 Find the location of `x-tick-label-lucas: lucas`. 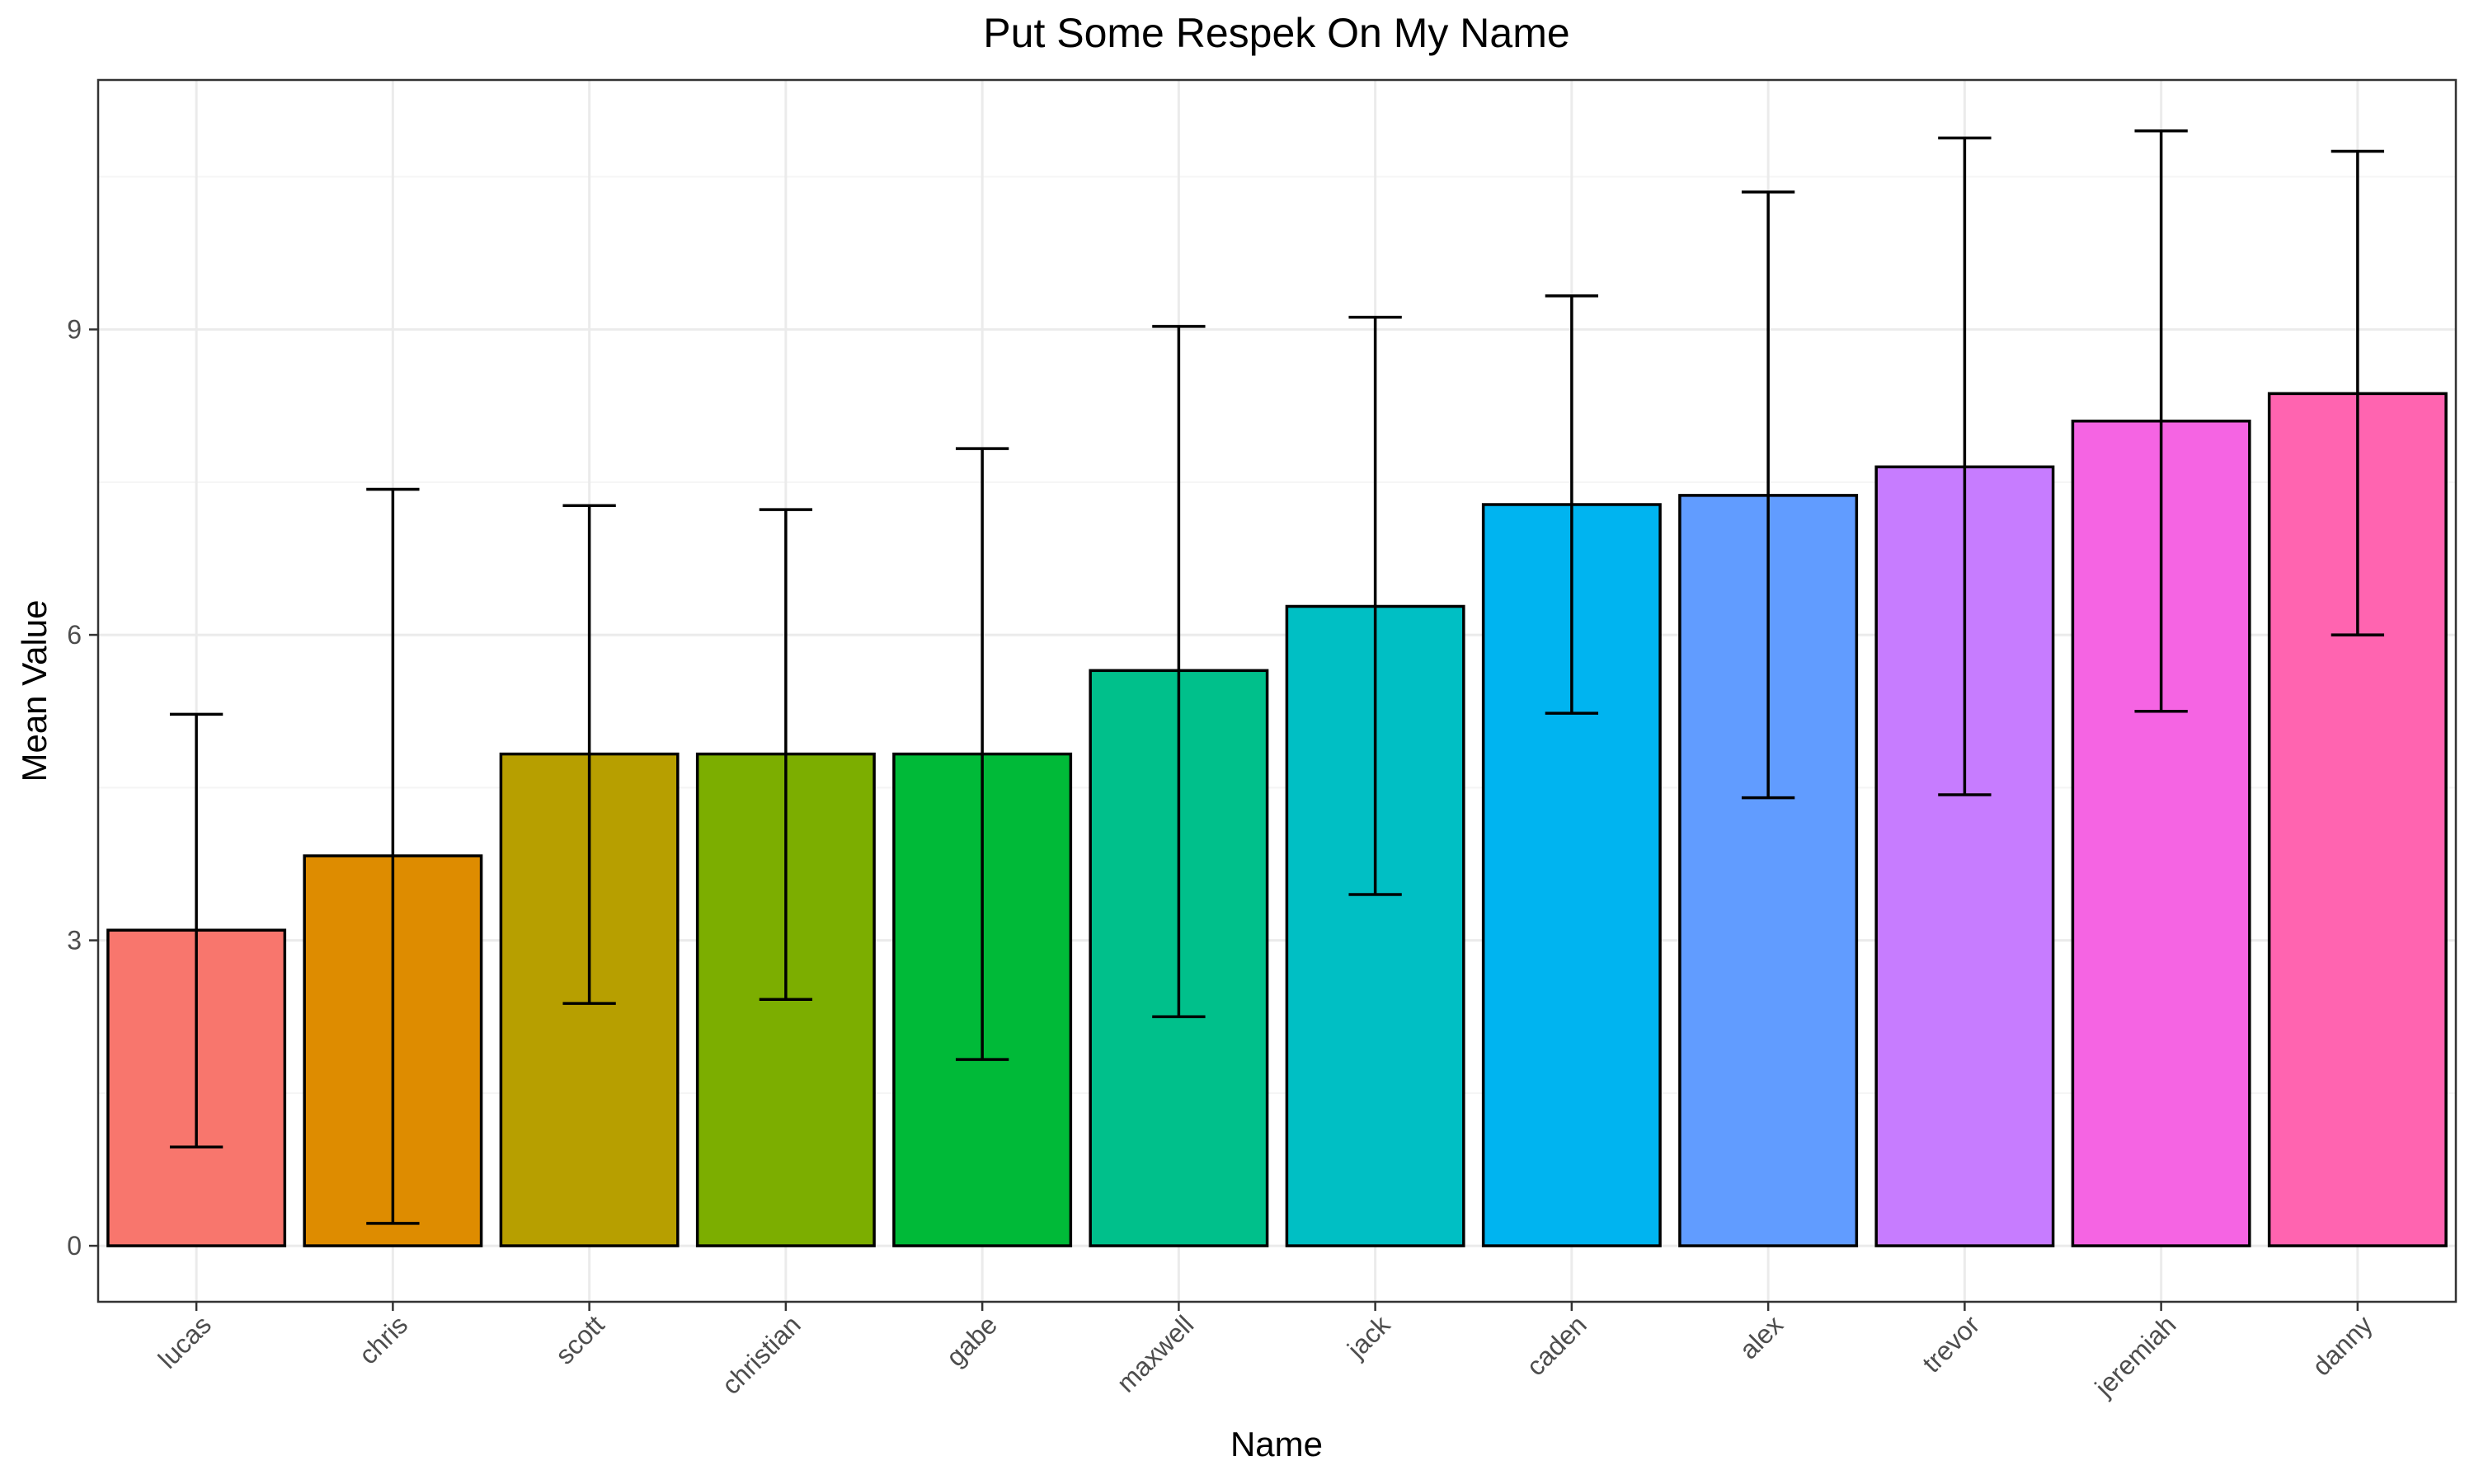

x-tick-label-lucas: lucas is located at coordinates (185, 1341).